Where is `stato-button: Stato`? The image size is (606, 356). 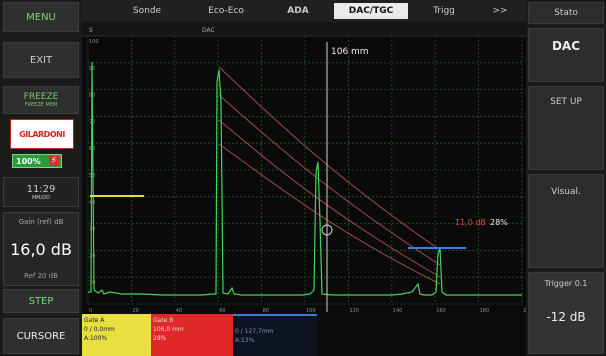
stato-button: Stato is located at coordinates (566, 13).